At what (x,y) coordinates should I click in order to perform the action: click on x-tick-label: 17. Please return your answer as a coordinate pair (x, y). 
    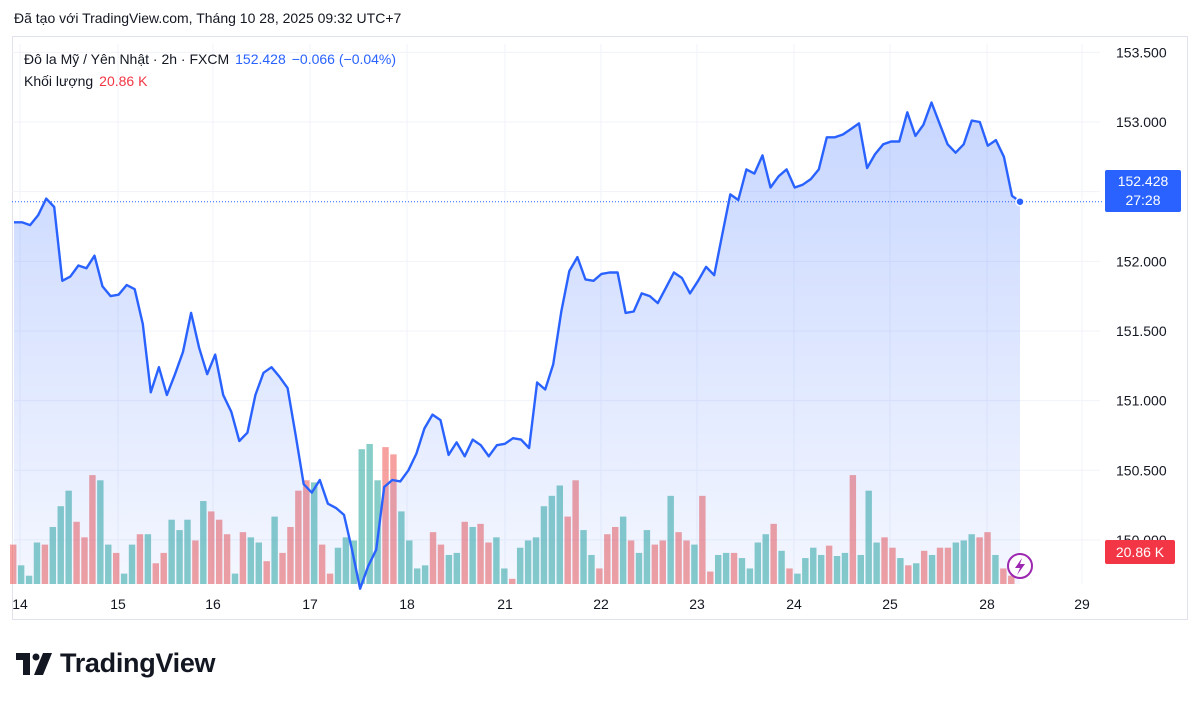
    Looking at the image, I should click on (310, 604).